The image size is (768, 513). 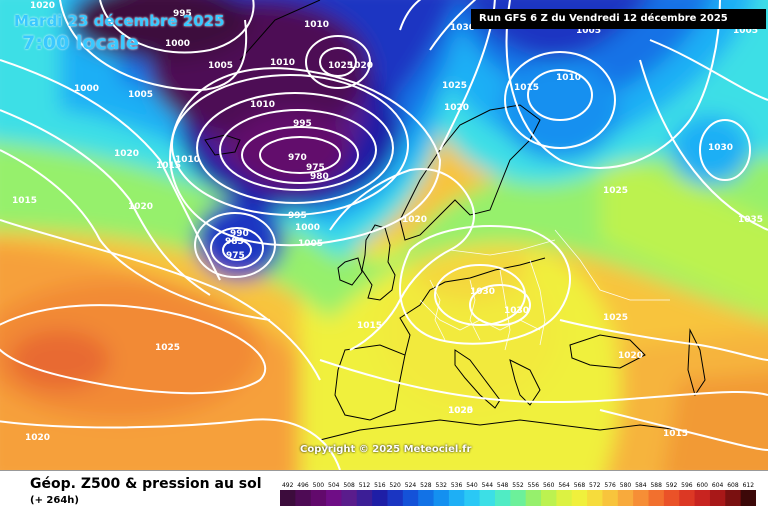 I want to click on copyright: Copyright © 2025 Meteociel.fr, so click(x=386, y=449).